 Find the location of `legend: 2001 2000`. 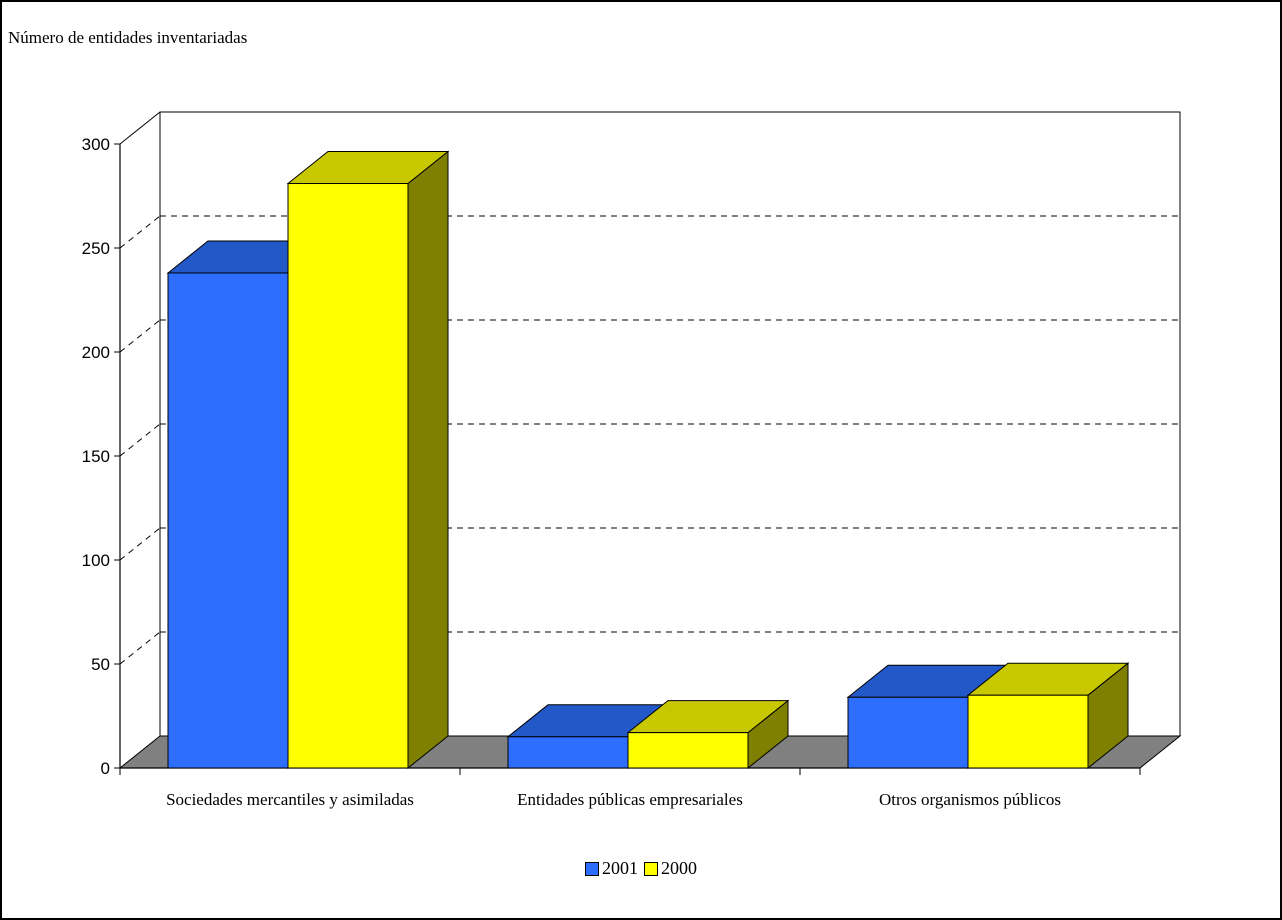

legend: 2001 2000 is located at coordinates (641, 868).